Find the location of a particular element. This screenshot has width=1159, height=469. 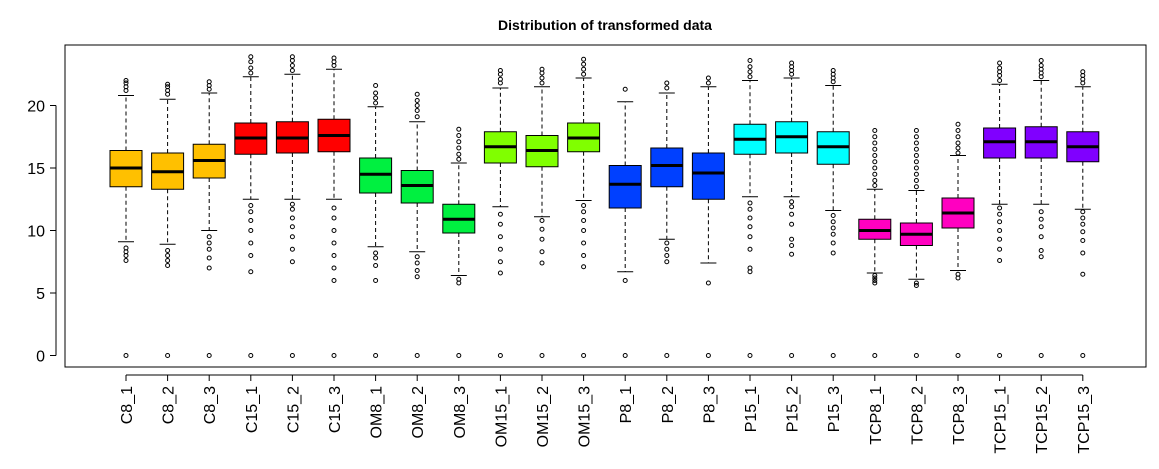

x-category-label: TCP15_2 is located at coordinates (1042, 420).